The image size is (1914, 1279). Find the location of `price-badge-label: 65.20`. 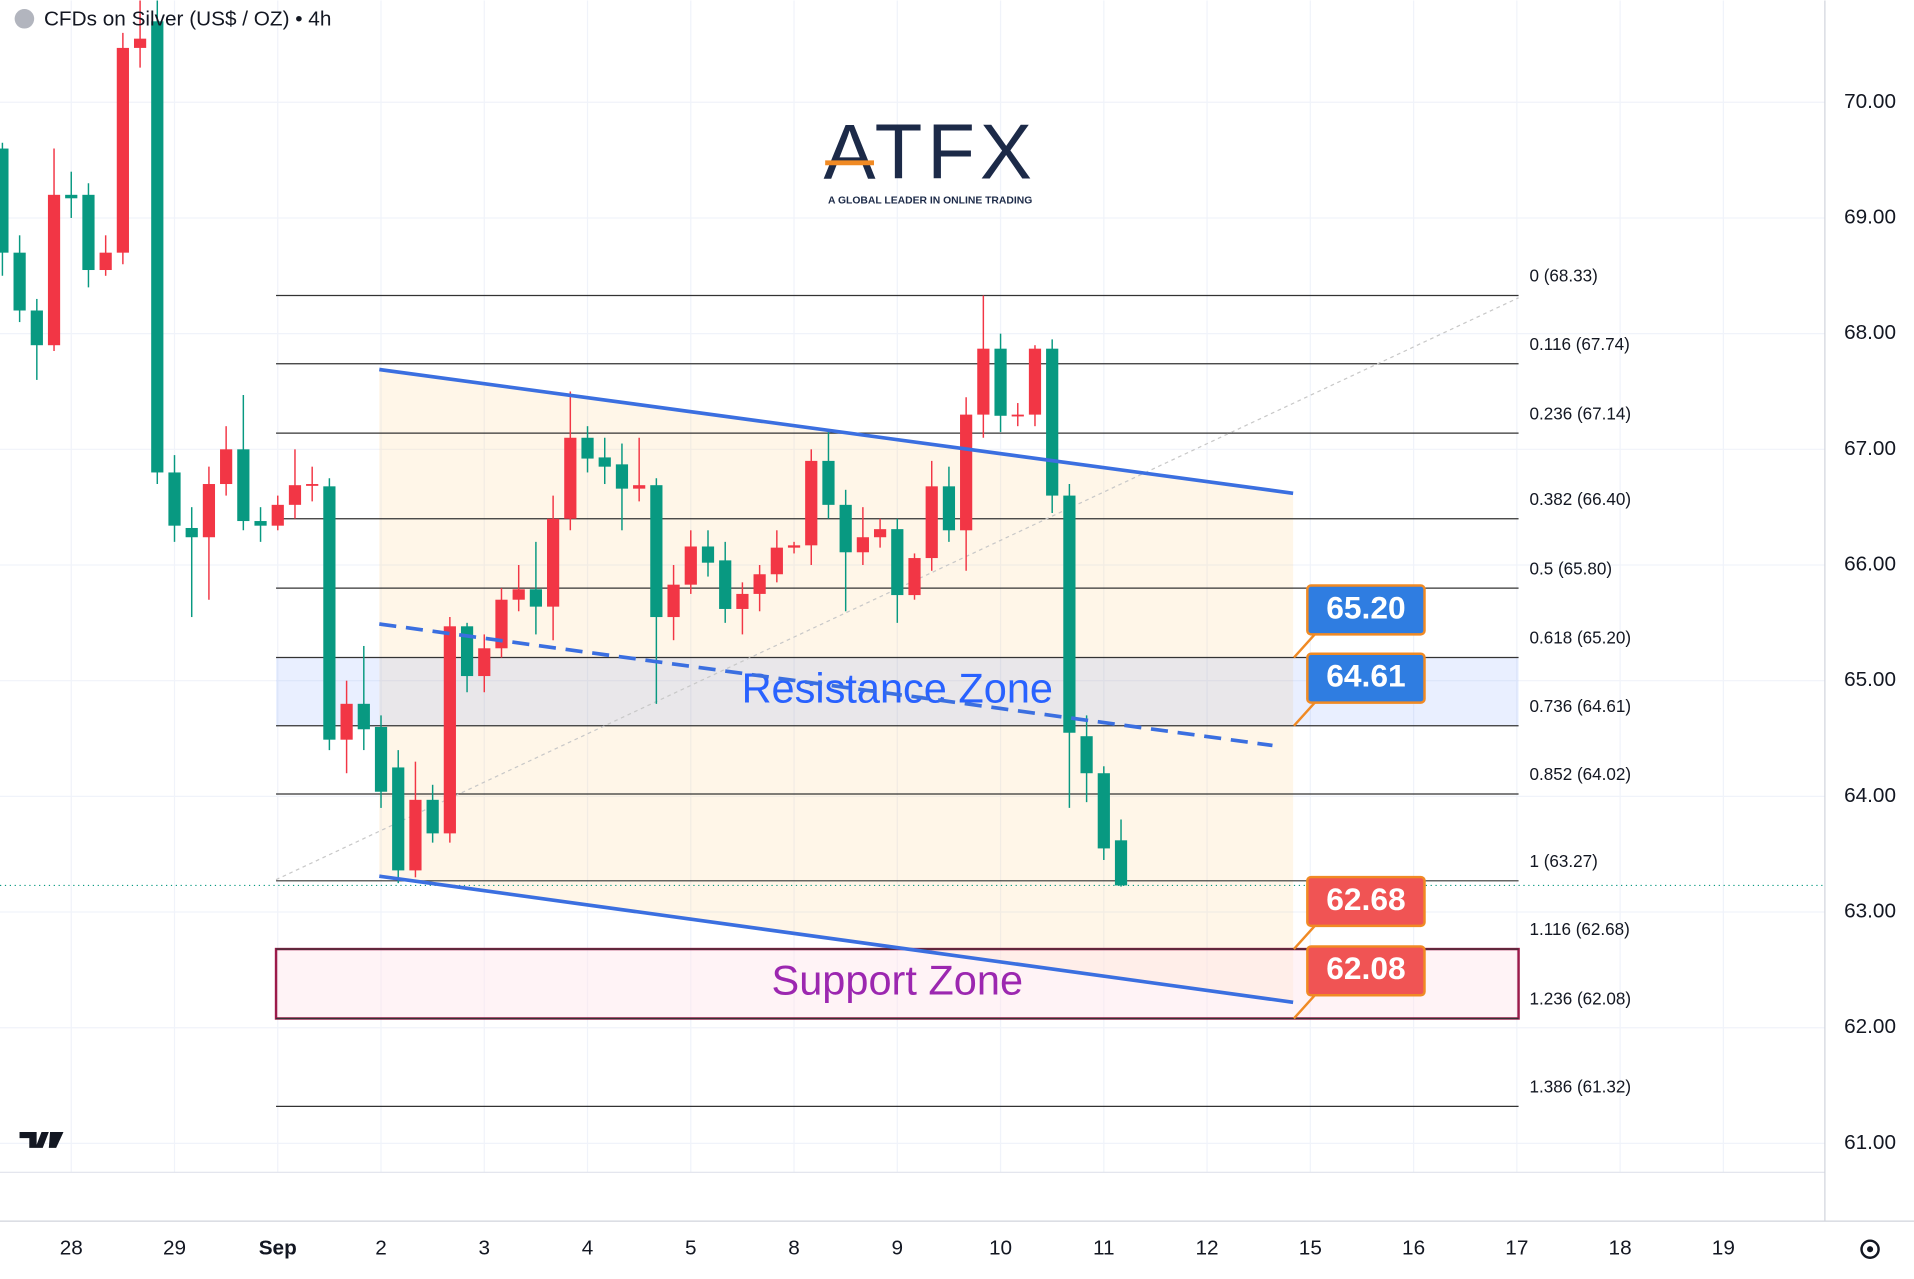

price-badge-label: 65.20 is located at coordinates (1365, 607).